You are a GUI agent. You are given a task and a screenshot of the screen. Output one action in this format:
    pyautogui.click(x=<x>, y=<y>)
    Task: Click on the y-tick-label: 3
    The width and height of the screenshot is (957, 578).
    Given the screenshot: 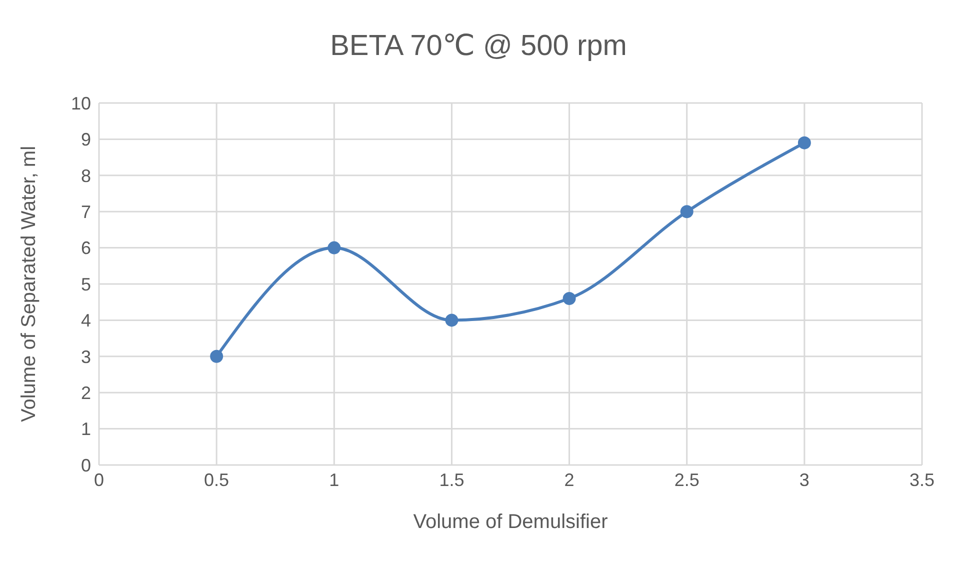 What is the action you would take?
    pyautogui.click(x=85, y=356)
    